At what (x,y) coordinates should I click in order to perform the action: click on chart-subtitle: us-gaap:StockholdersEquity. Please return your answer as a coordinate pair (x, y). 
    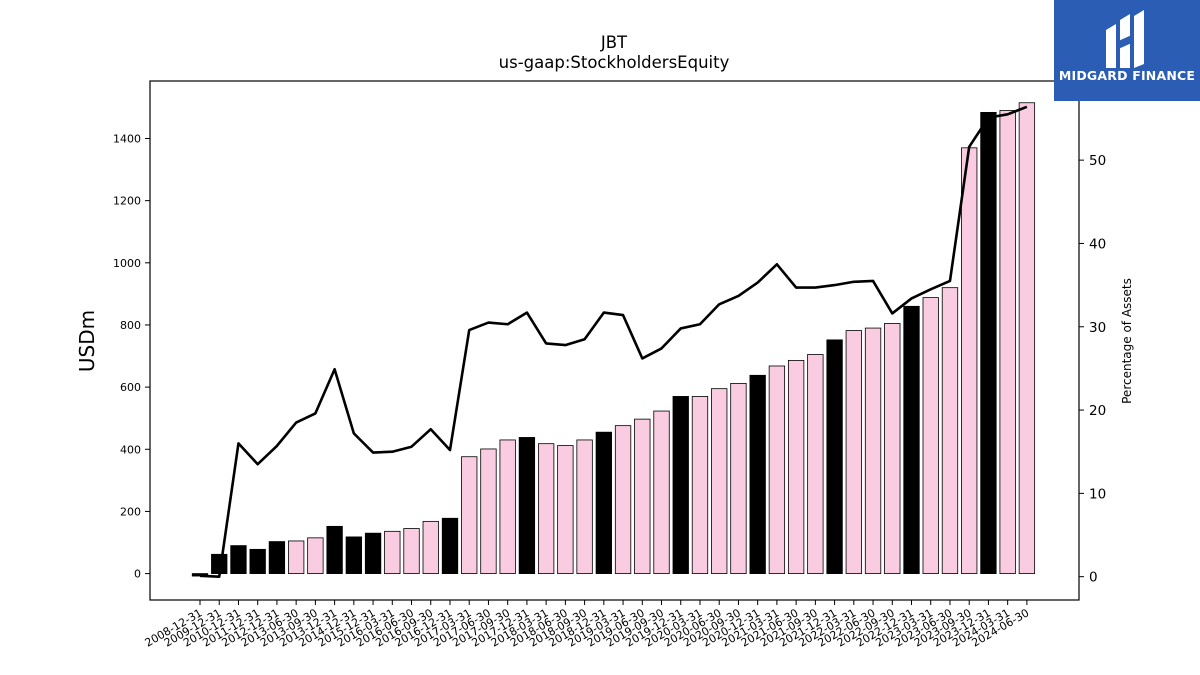
    Looking at the image, I should click on (614, 62).